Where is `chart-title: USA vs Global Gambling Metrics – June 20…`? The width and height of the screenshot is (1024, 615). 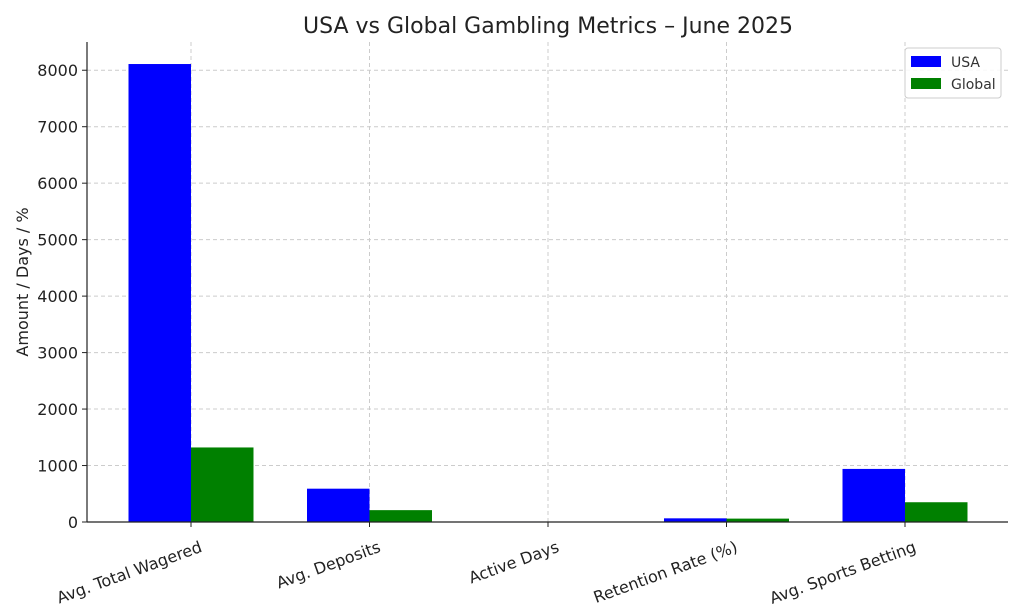 chart-title: USA vs Global Gambling Metrics – June 20… is located at coordinates (548, 26).